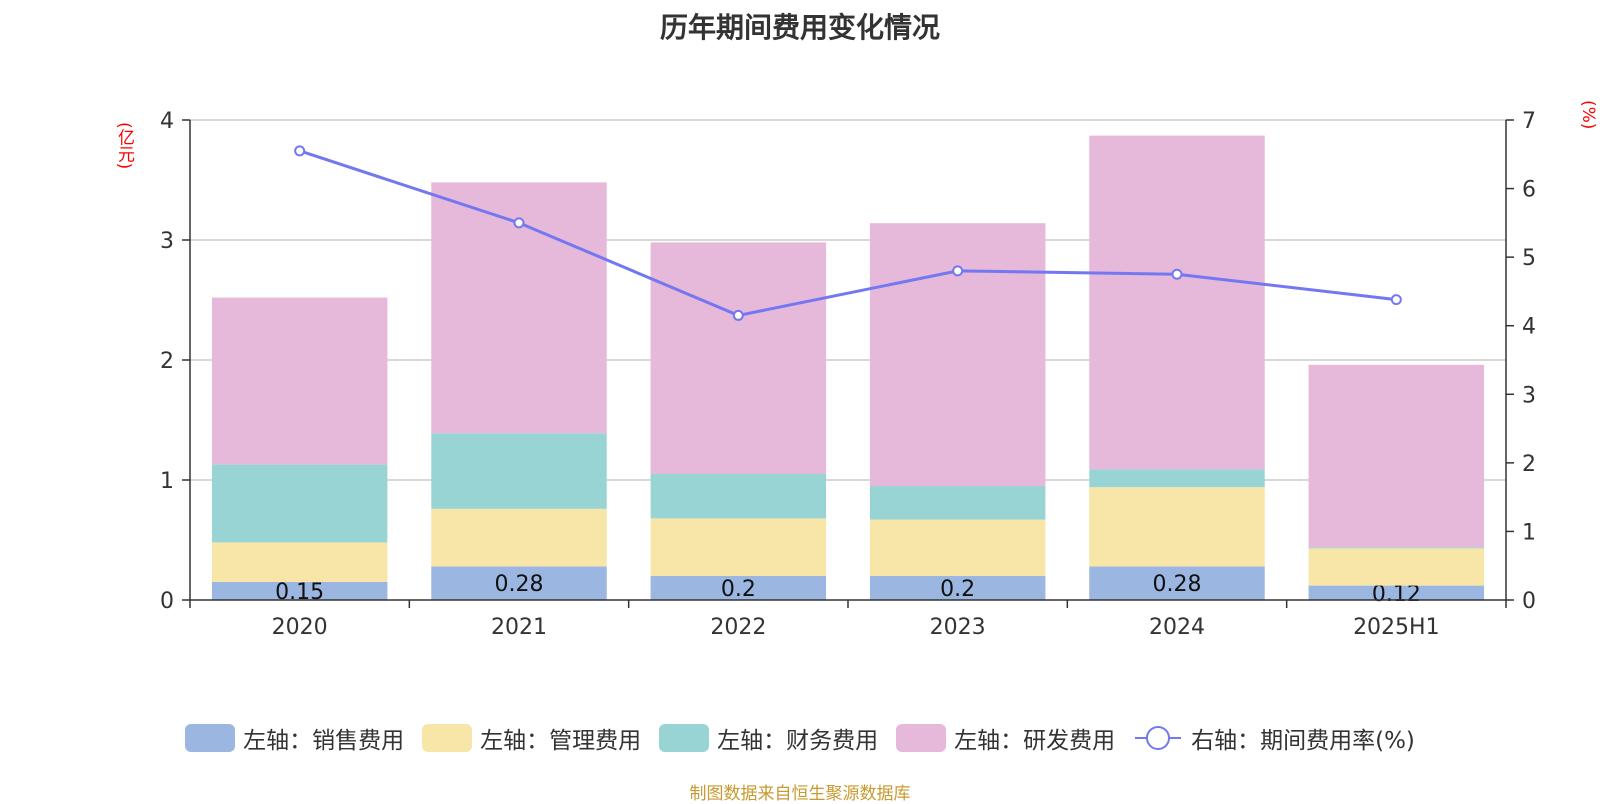  I want to click on right-axis-tick-label: 1, so click(1529, 532).